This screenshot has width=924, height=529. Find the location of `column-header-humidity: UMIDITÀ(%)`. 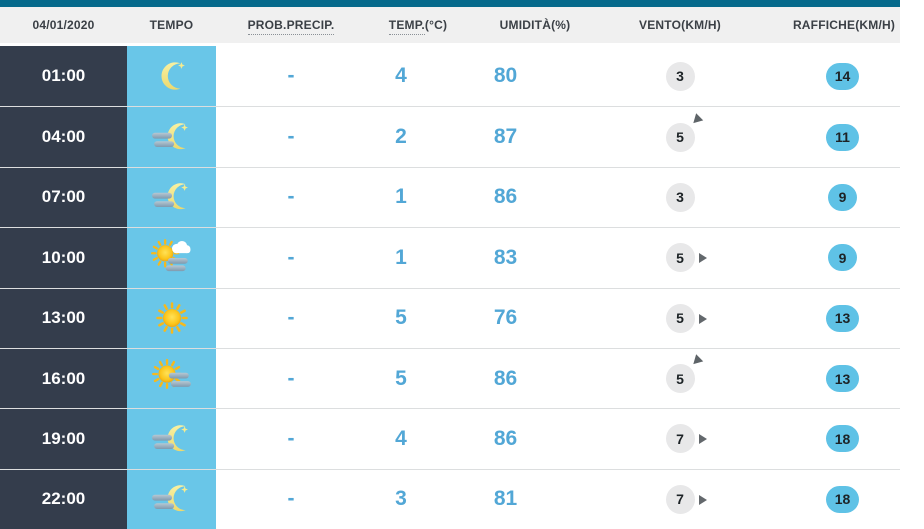

column-header-humidity: UMIDITÀ(%) is located at coordinates (535, 25).